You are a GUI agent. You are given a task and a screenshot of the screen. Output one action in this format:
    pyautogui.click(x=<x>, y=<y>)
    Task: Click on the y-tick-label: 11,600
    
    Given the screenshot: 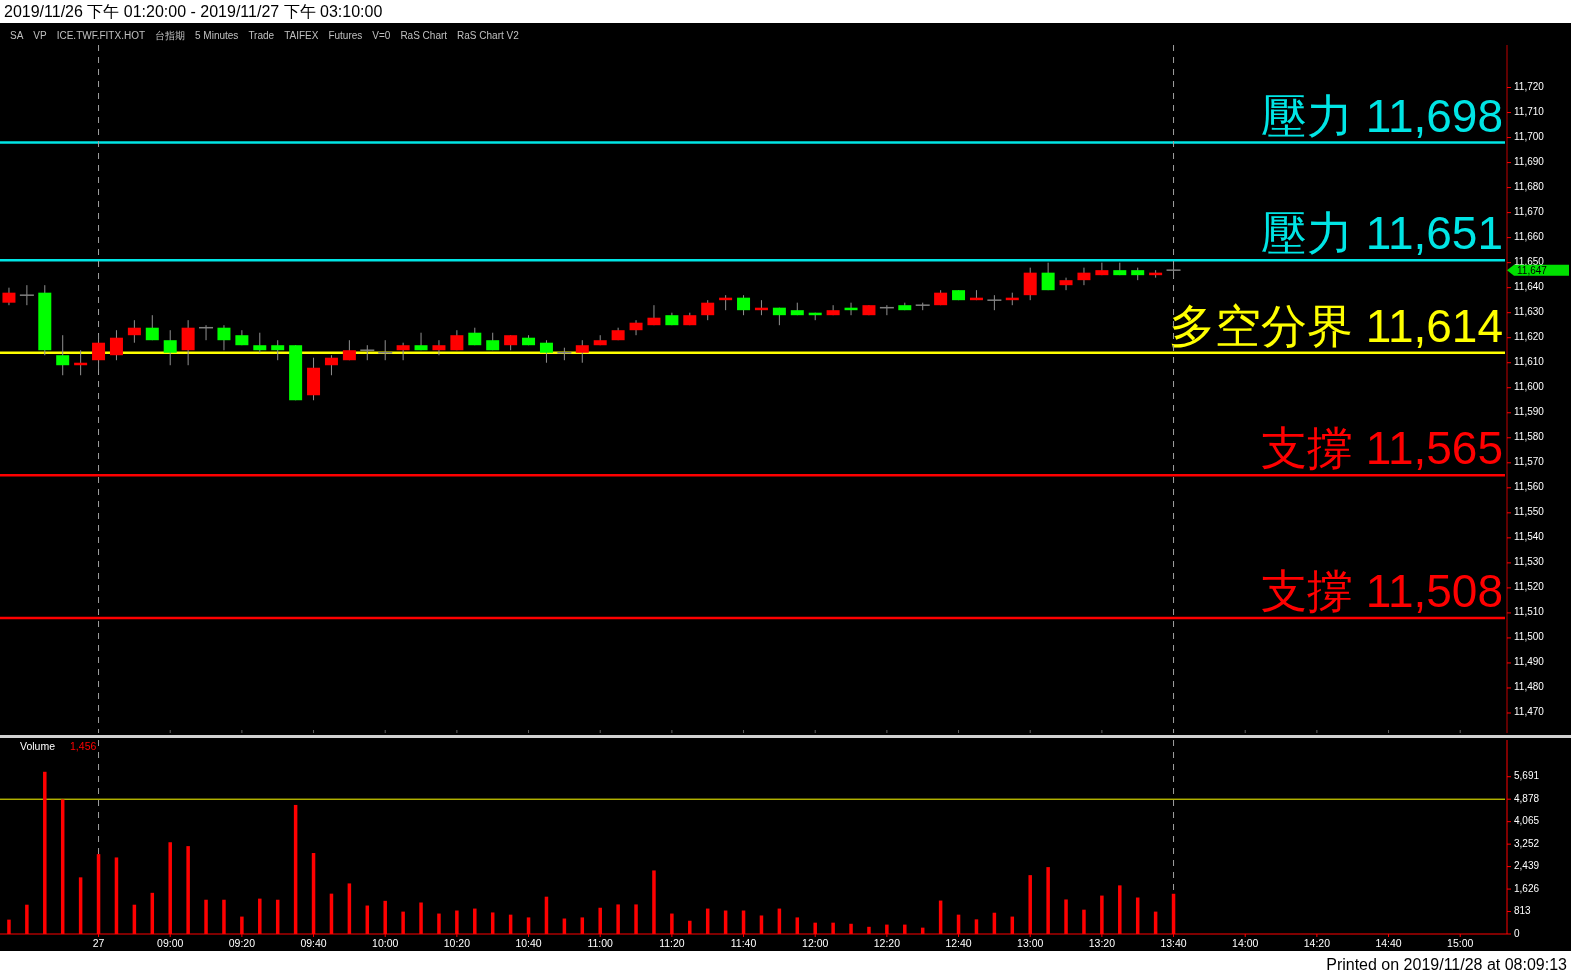 What is the action you would take?
    pyautogui.click(x=1529, y=387)
    